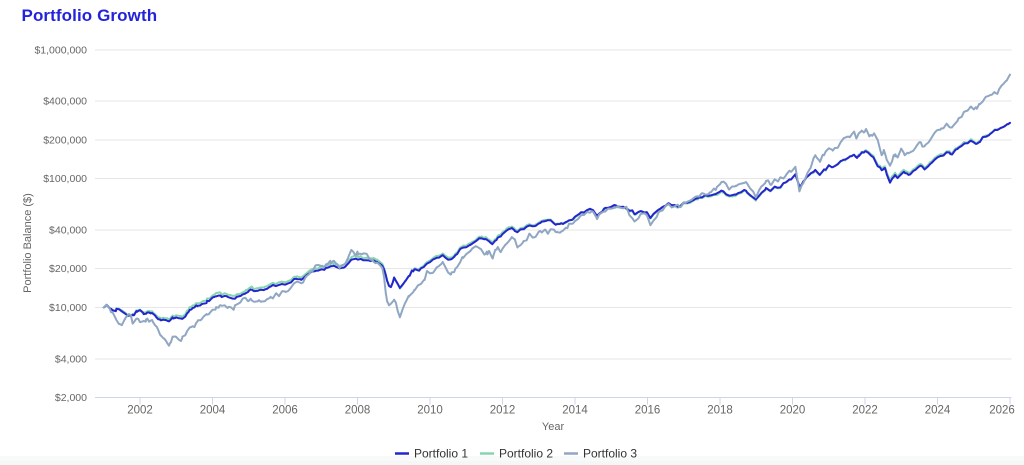 The height and width of the screenshot is (465, 1024). I want to click on svg-text: 2014, so click(575, 411).